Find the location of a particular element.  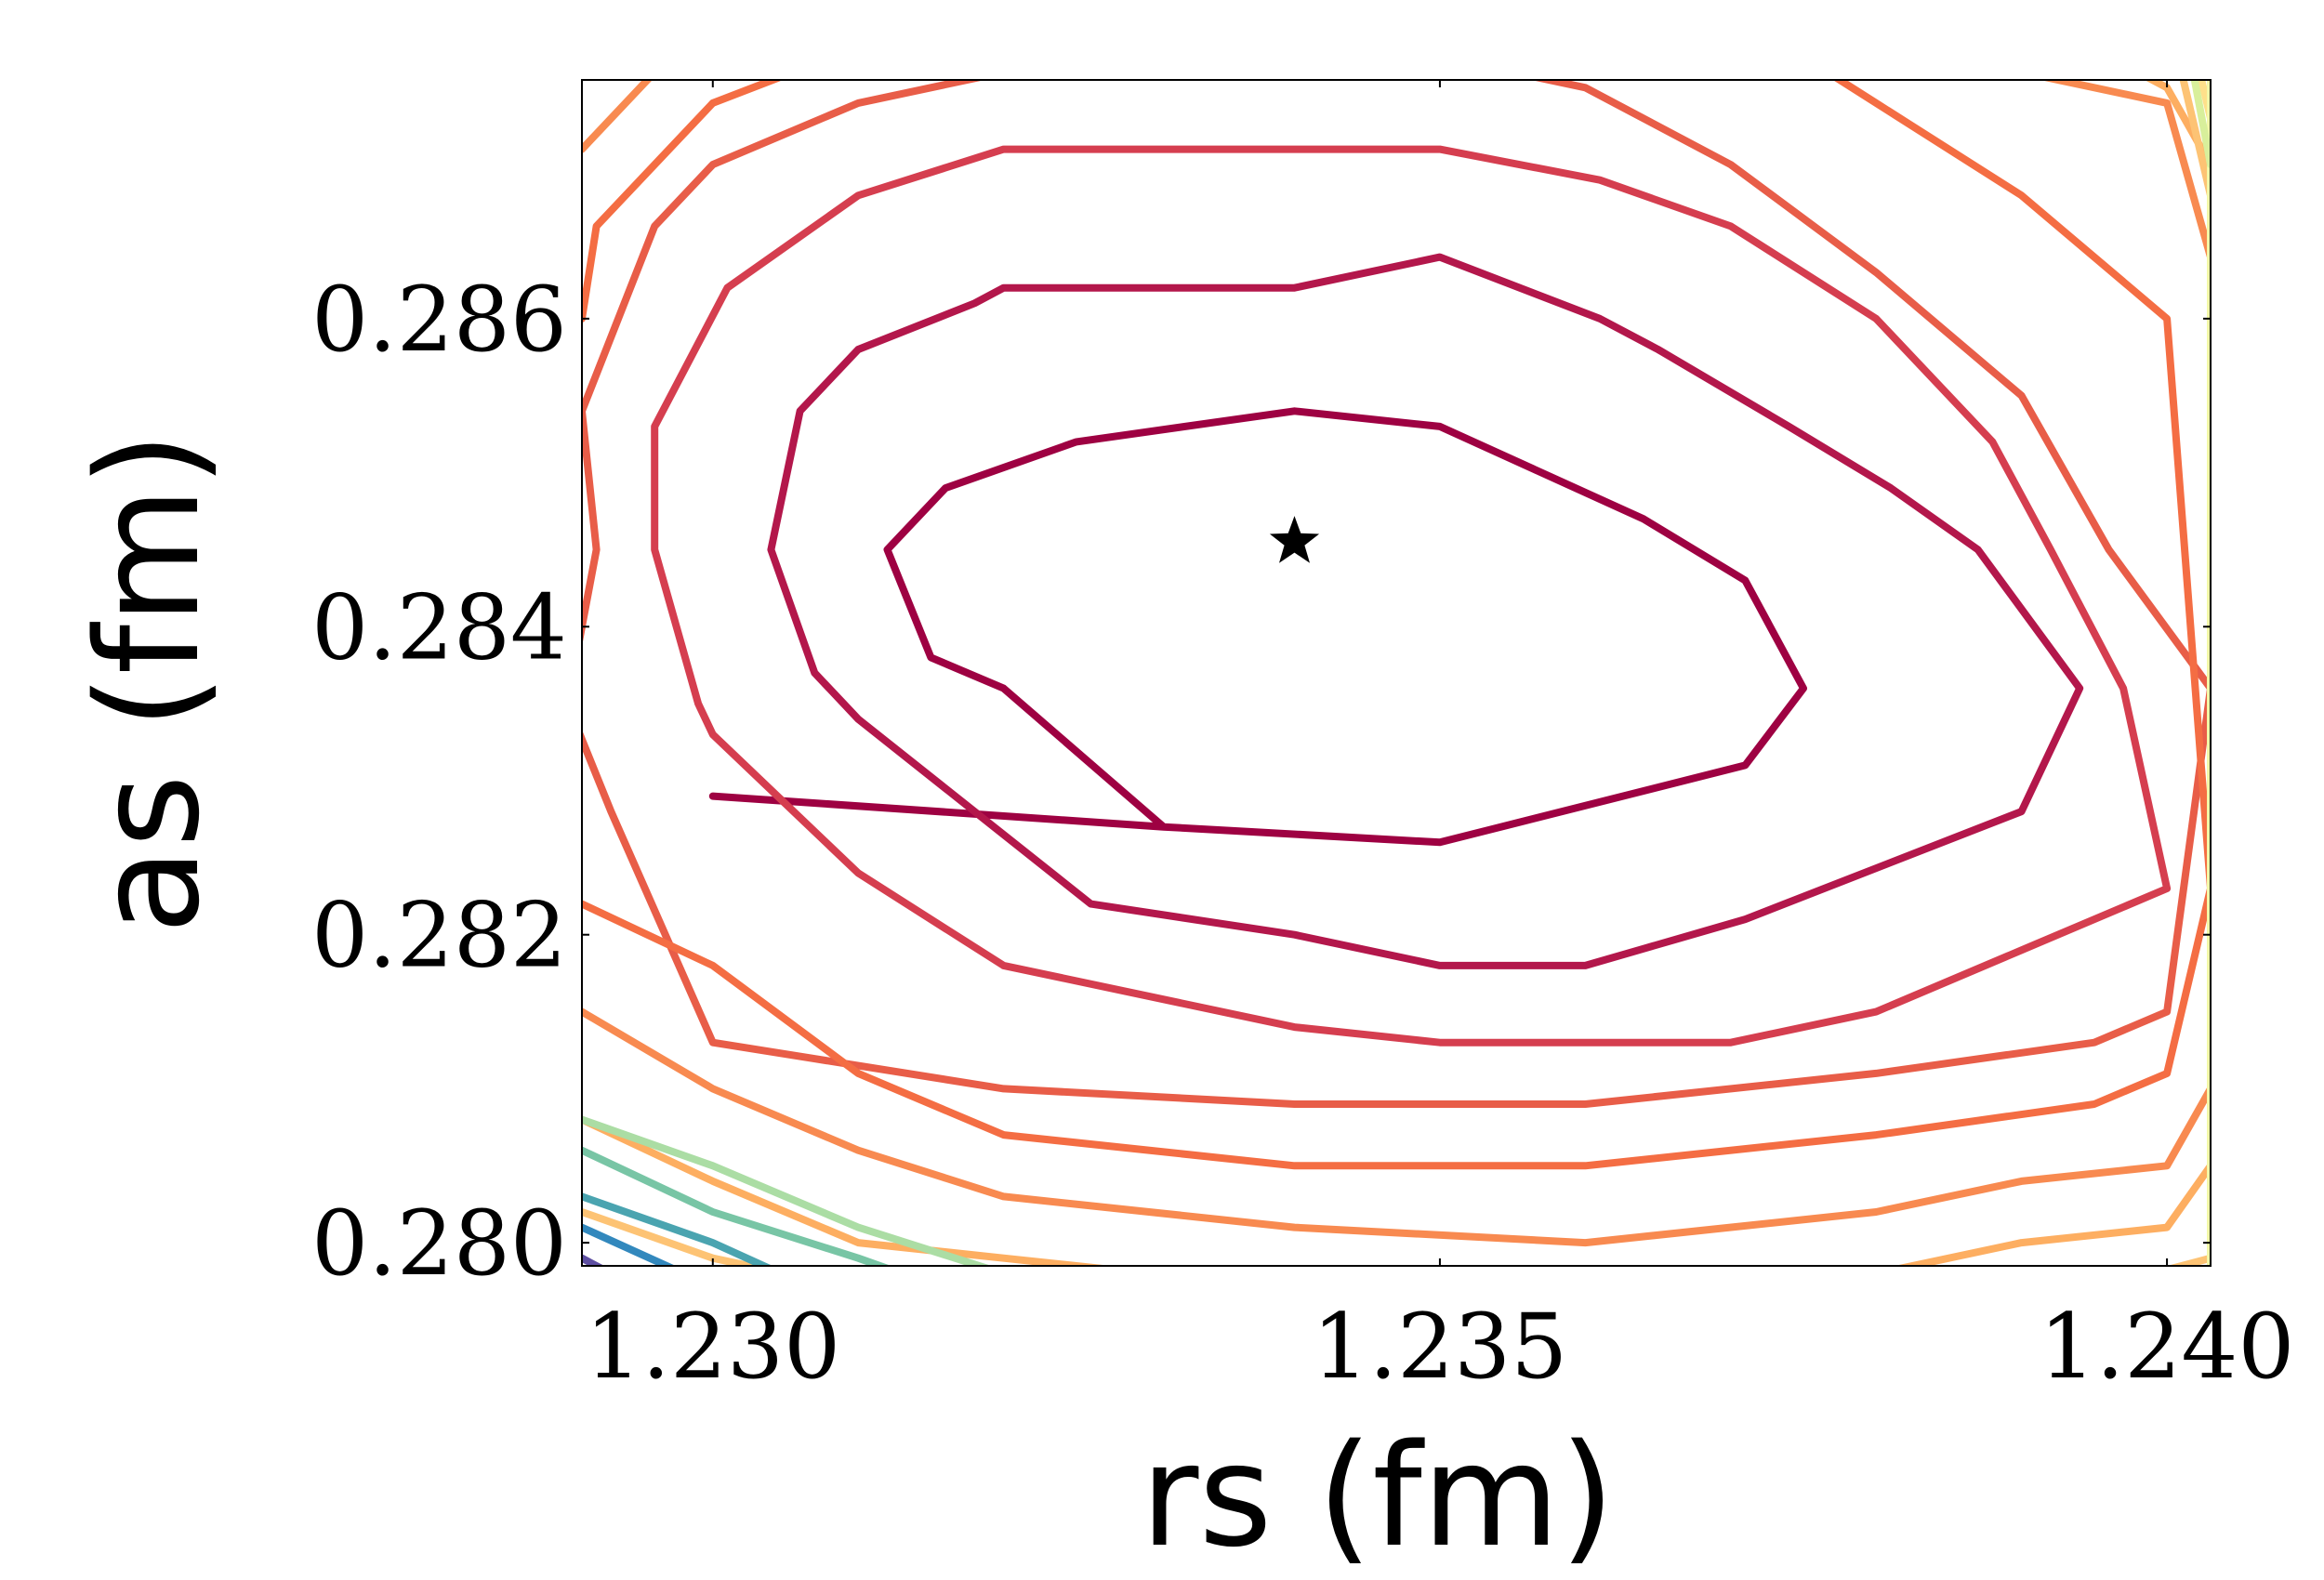

x-axis-label: rs (fm) is located at coordinates (1378, 1496).